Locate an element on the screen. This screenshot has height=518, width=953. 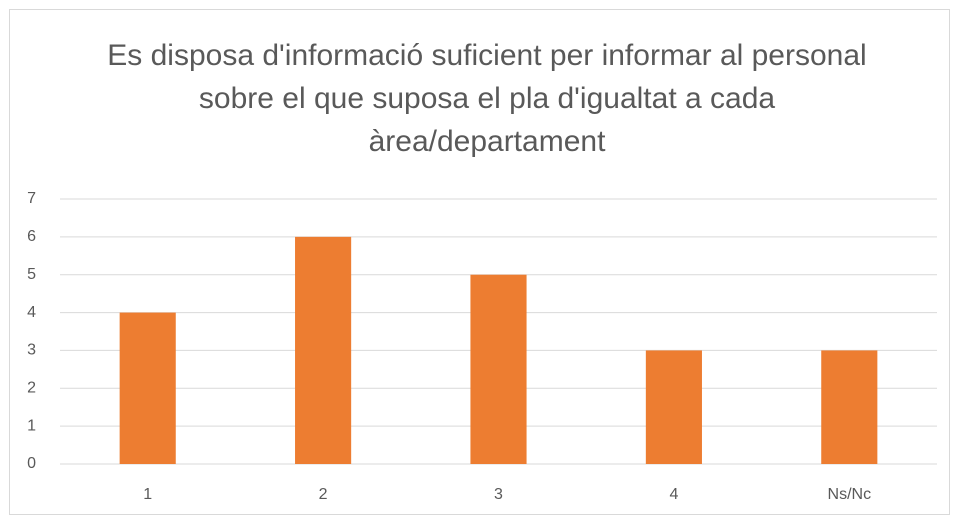
x-tick-label: 2 is located at coordinates (323, 494).